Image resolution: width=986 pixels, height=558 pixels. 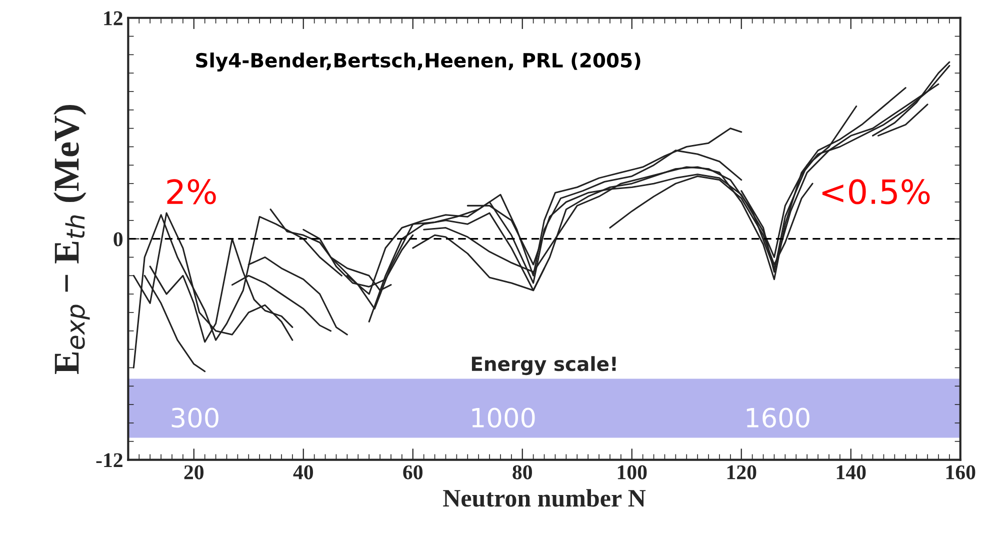 What do you see at coordinates (194, 472) in the screenshot?
I see `x-tick-label: 20` at bounding box center [194, 472].